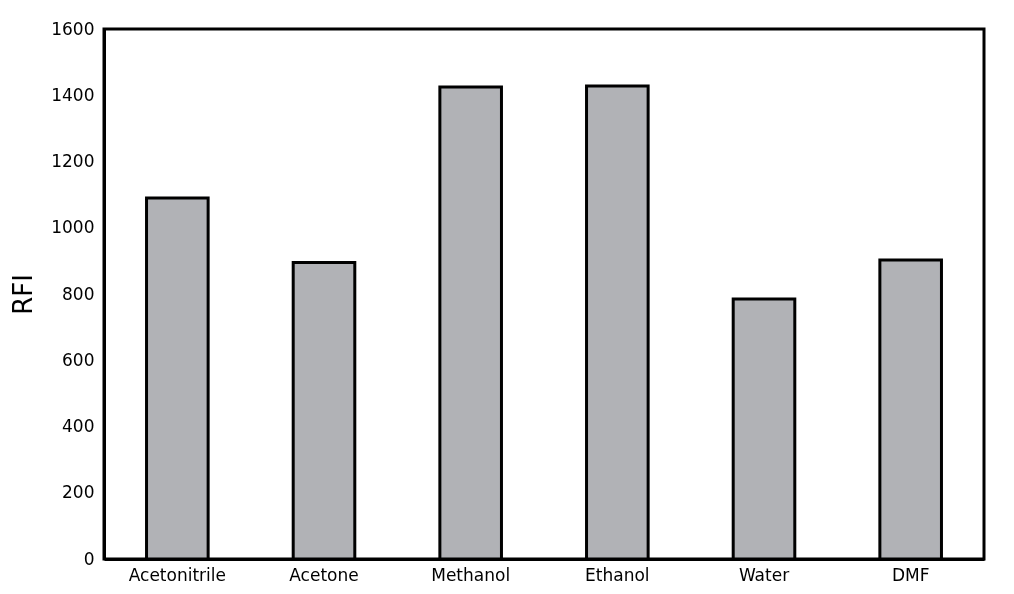  Describe the element at coordinates (78, 426) in the screenshot. I see `y-tick-label: 400` at that location.